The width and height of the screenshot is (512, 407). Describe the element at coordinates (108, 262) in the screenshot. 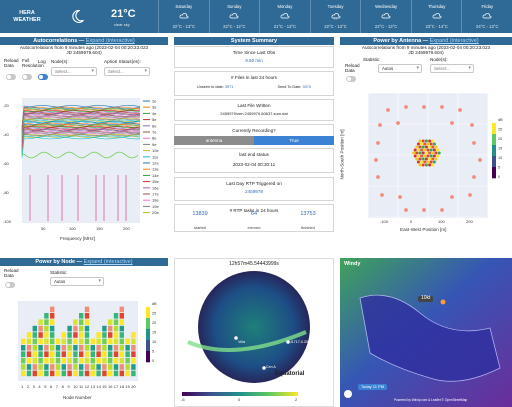

I see `power-node-expand-link: Expand (interactive)` at that location.